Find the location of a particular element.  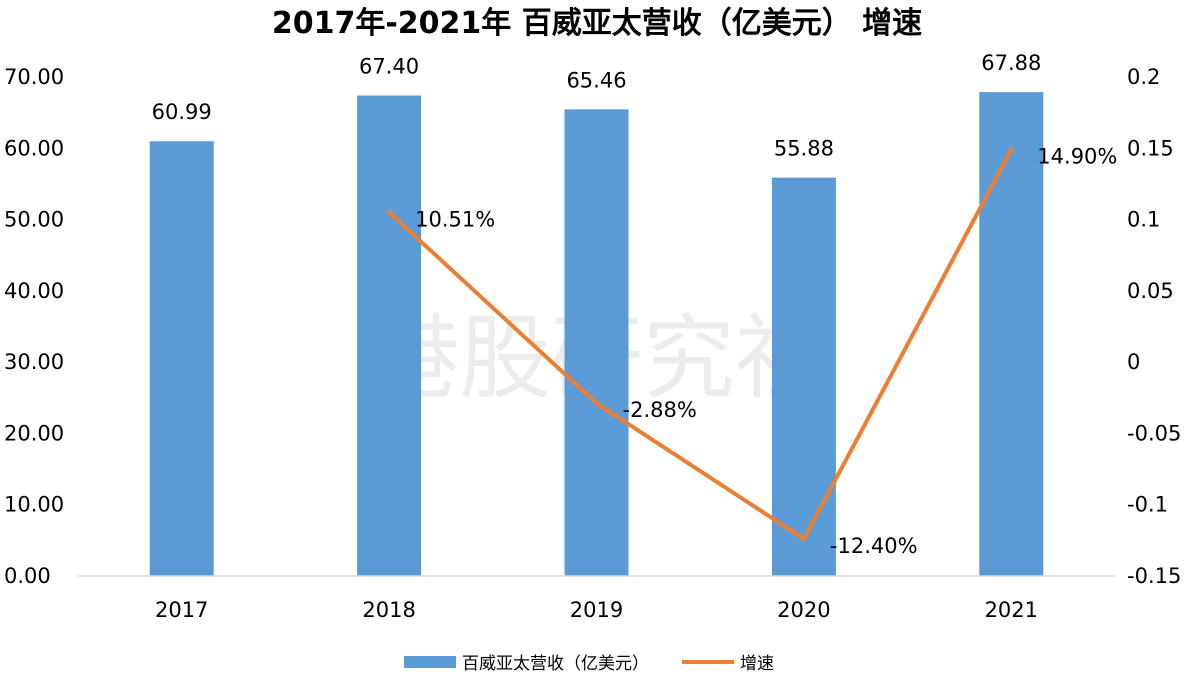

line-data-label: 14.90% is located at coordinates (1077, 157).